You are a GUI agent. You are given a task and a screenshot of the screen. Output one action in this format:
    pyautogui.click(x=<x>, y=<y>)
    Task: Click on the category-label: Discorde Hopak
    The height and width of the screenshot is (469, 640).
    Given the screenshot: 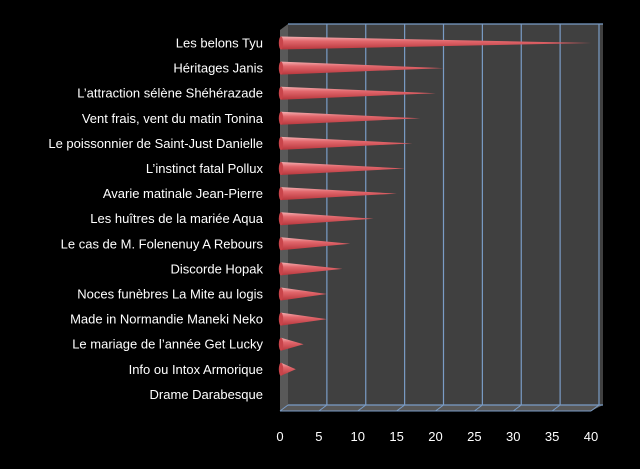 What is the action you would take?
    pyautogui.click(x=217, y=268)
    